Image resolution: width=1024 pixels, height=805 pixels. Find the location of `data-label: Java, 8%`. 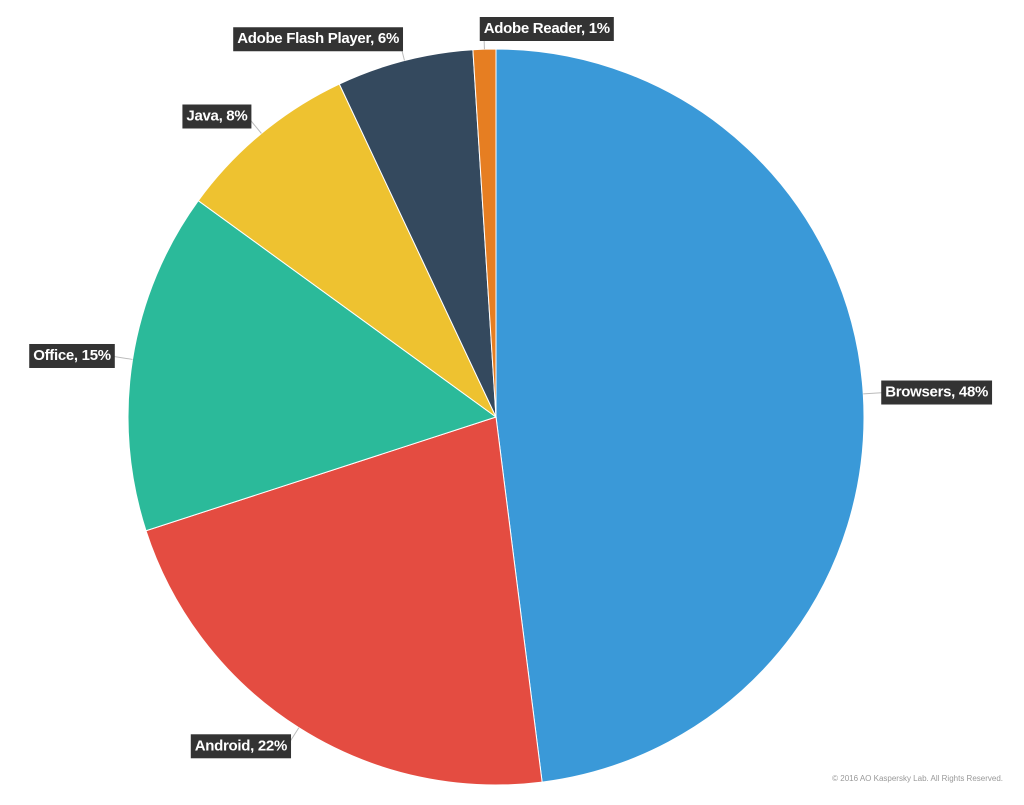

data-label: Java, 8% is located at coordinates (217, 116).